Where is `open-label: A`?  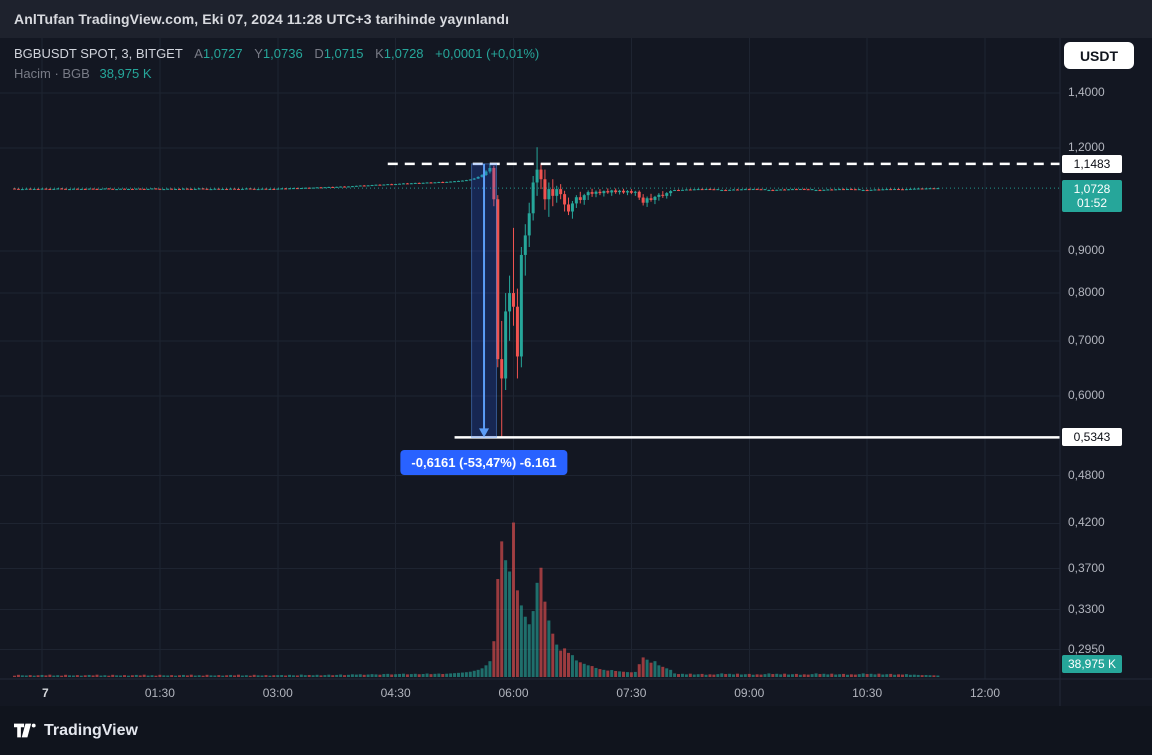 open-label: A is located at coordinates (198, 53).